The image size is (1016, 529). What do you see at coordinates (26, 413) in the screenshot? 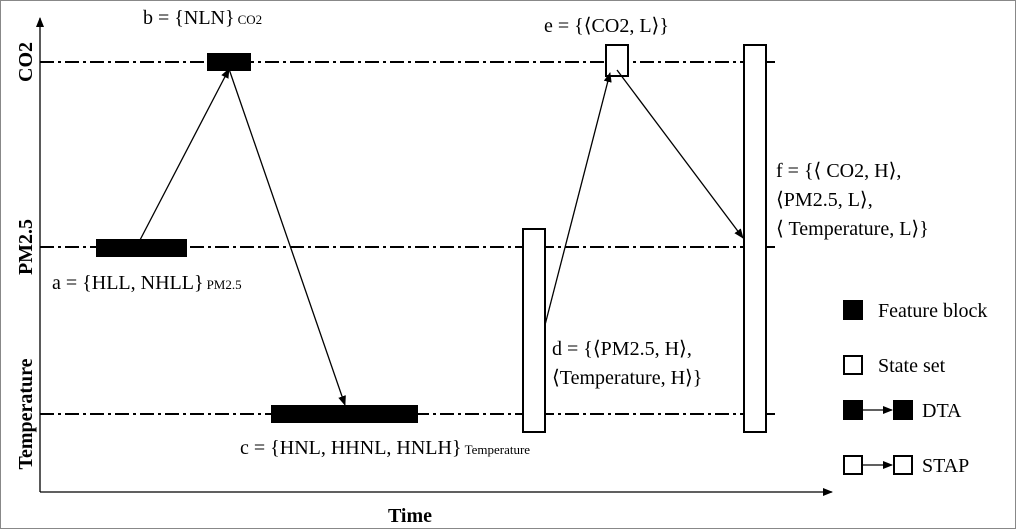
I see `y-label: Temperature` at bounding box center [26, 413].